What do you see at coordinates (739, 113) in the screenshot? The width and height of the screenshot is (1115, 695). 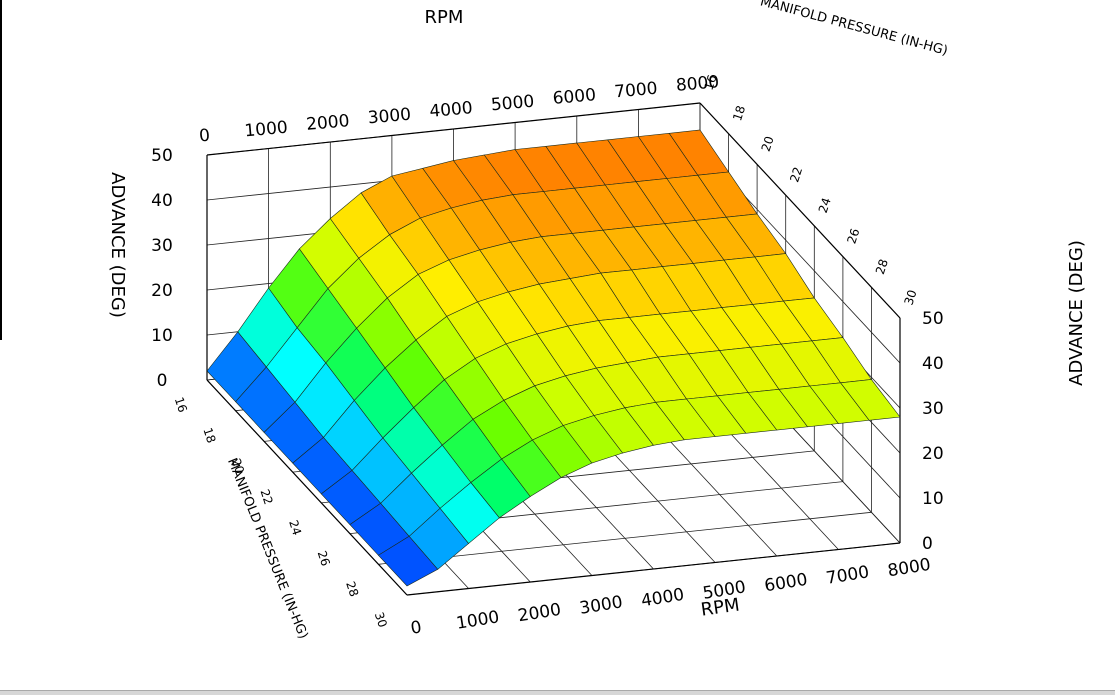 I see `pressure-tick-label-top: 18` at bounding box center [739, 113].